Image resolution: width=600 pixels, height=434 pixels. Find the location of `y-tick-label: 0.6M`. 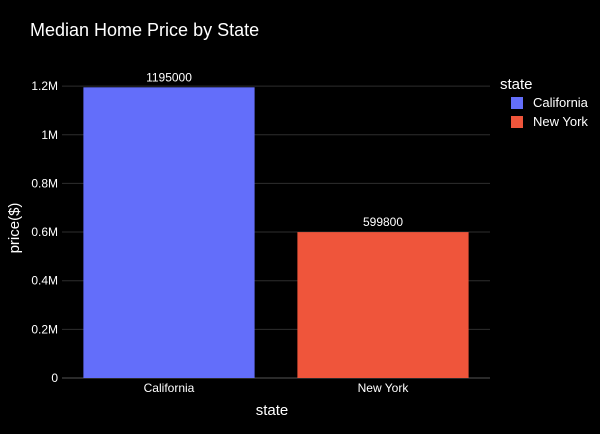

y-tick-label: 0.6M is located at coordinates (44, 232).